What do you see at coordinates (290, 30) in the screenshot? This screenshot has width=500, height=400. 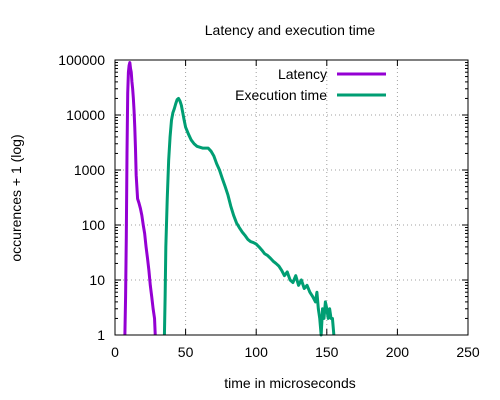 I see `chart-title: Latency and execution time` at bounding box center [290, 30].